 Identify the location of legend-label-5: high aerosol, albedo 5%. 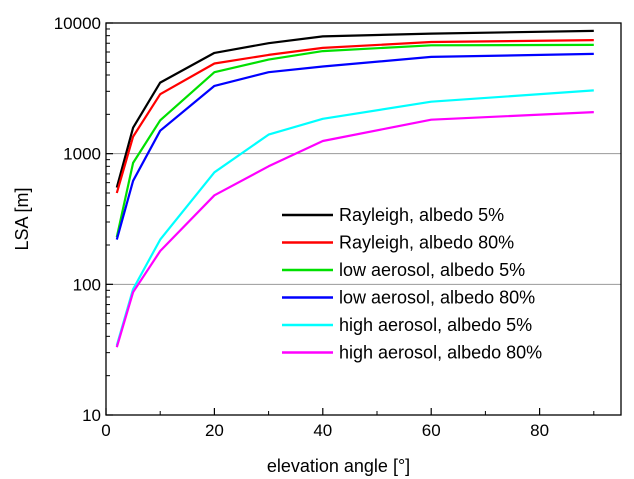
(435, 325).